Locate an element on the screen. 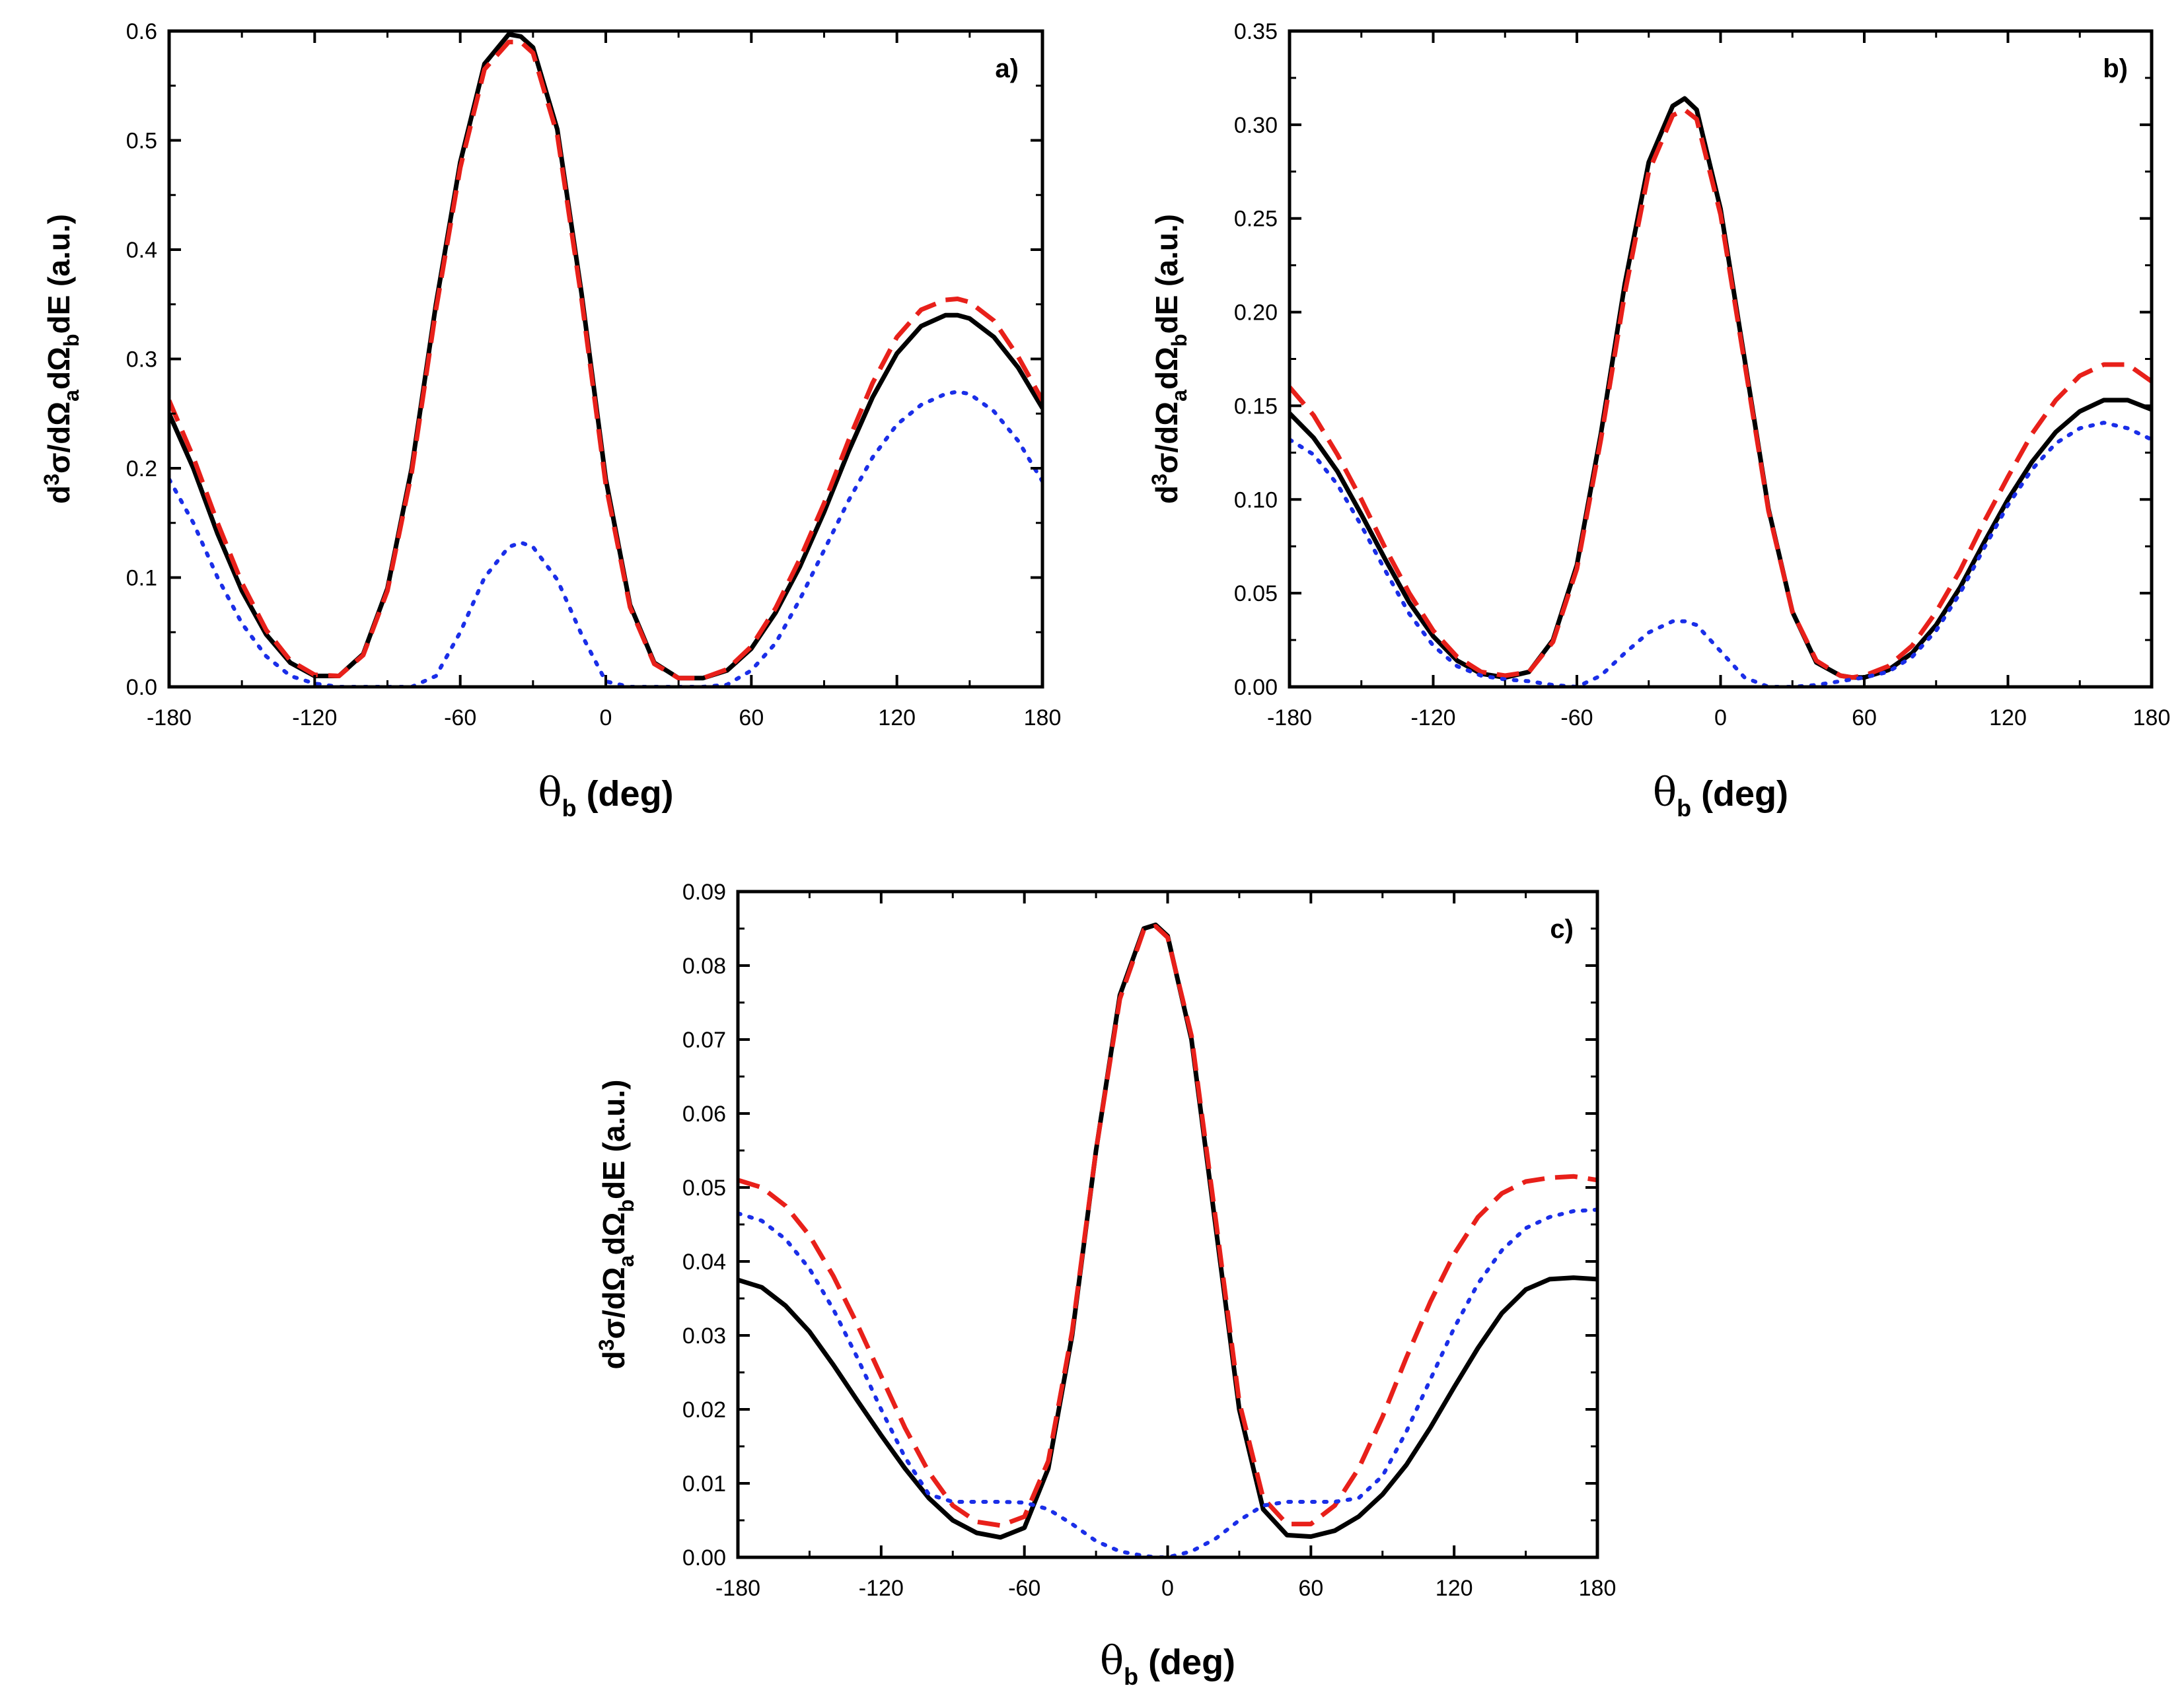 The height and width of the screenshot is (1696, 2184). y-tick-label: 0.04 is located at coordinates (704, 1262).